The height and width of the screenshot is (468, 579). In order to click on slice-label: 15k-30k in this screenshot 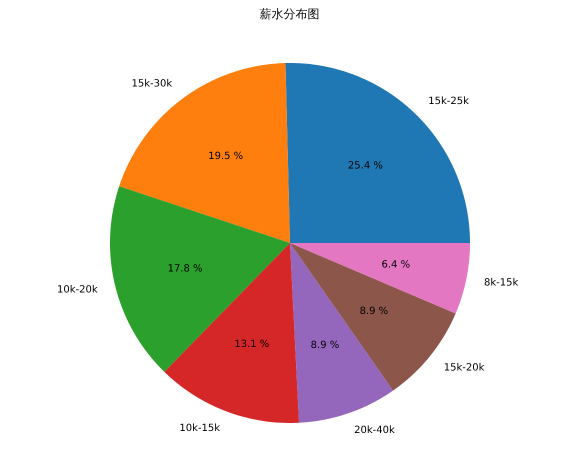, I will do `click(151, 84)`.